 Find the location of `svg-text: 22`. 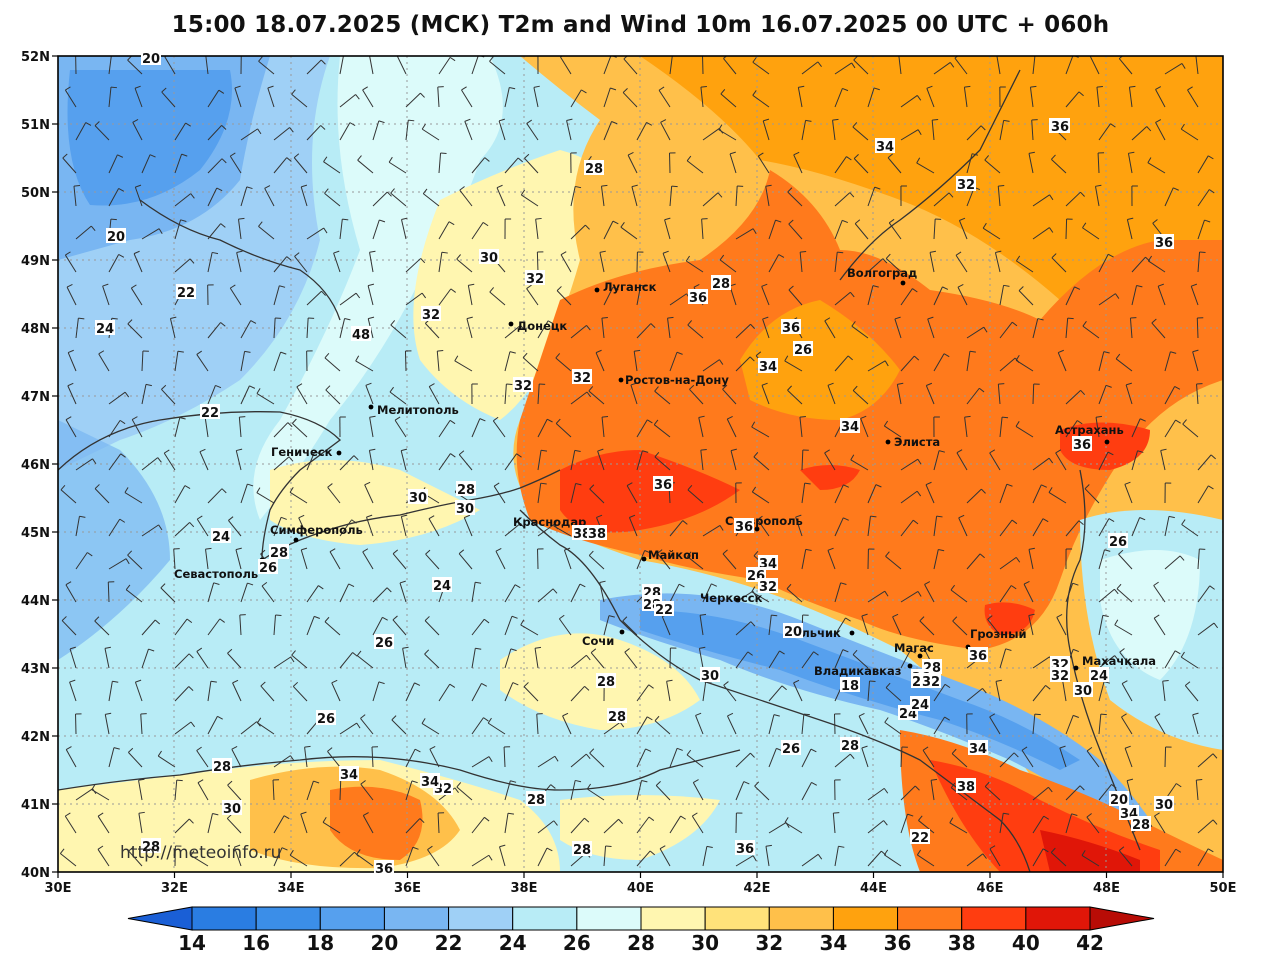

svg-text: 22 is located at coordinates (210, 413).